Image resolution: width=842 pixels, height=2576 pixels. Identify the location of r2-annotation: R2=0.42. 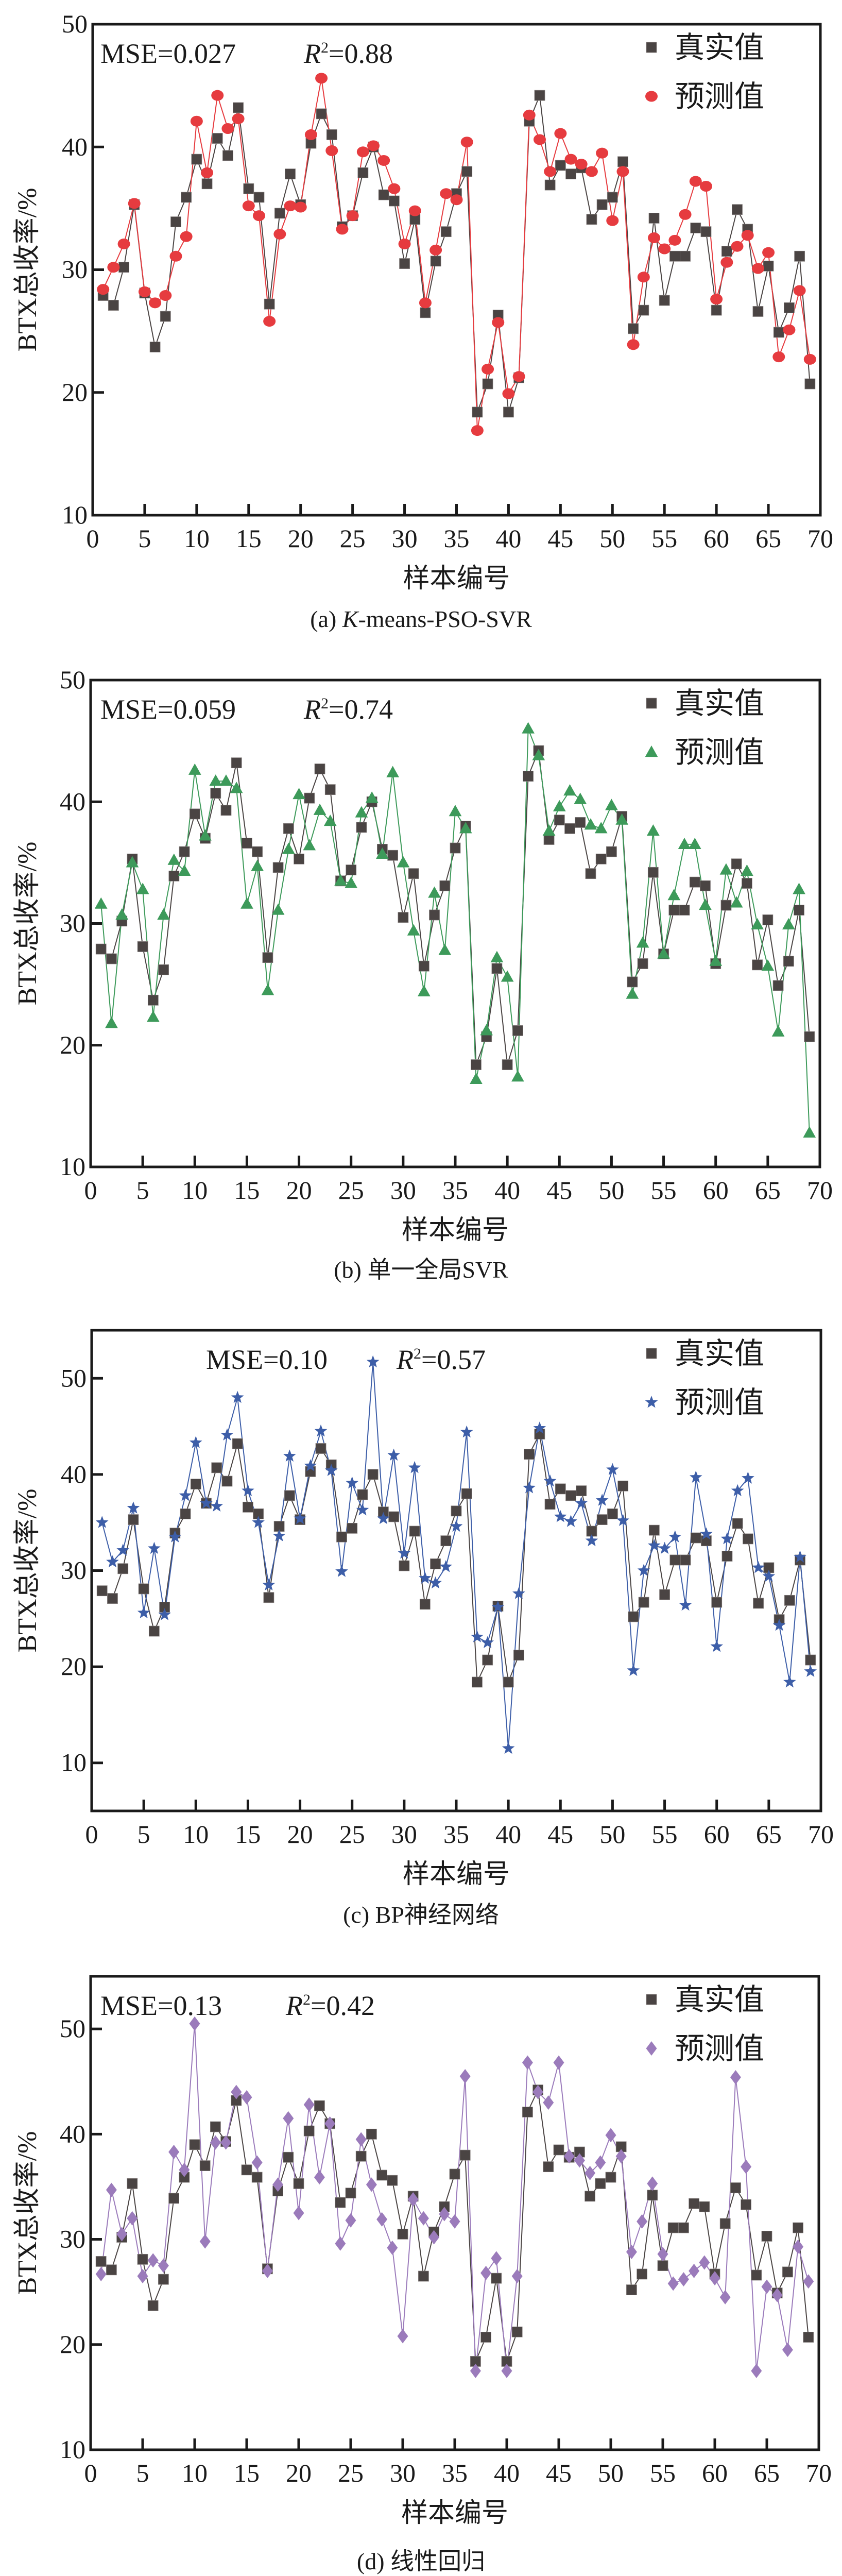
(330, 2005).